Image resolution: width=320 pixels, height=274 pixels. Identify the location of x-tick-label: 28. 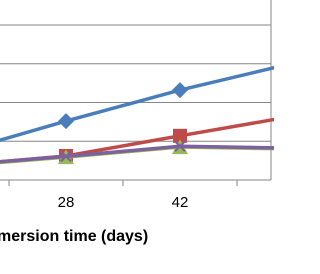
(66, 202).